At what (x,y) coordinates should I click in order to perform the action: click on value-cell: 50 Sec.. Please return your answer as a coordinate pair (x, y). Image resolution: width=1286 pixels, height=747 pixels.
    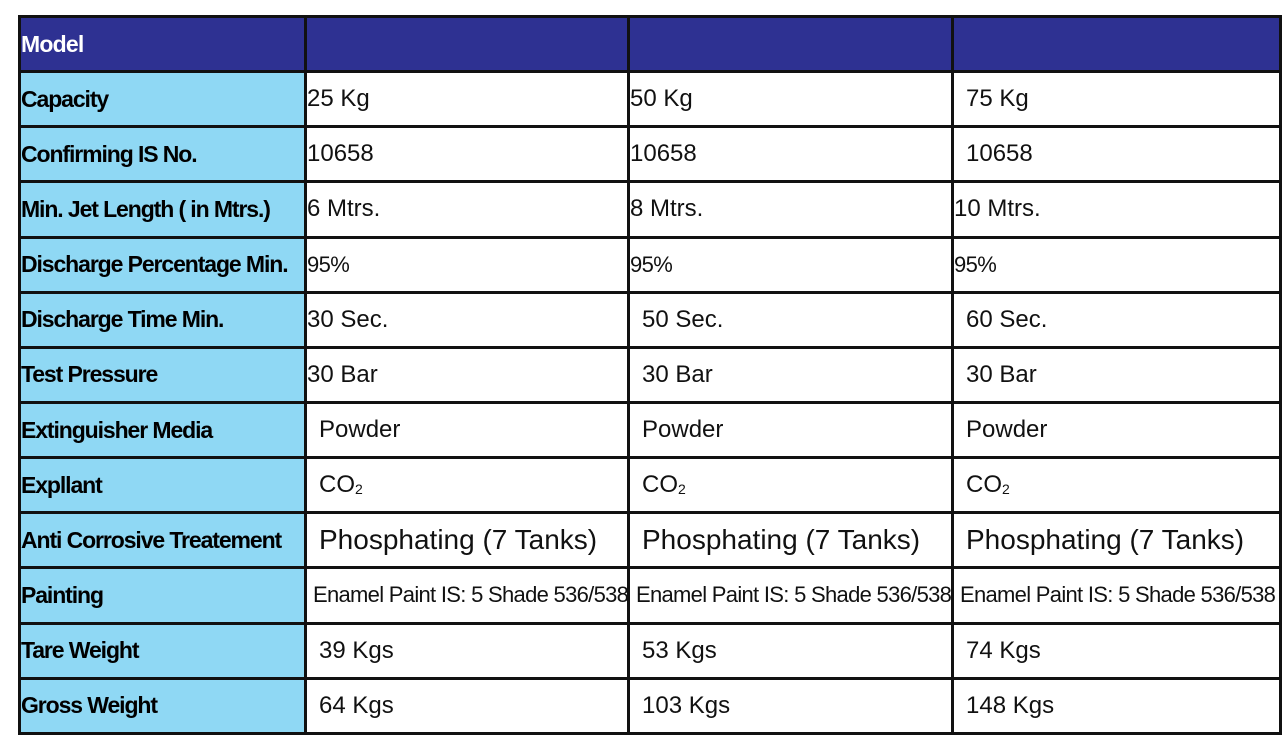
    Looking at the image, I should click on (790, 319).